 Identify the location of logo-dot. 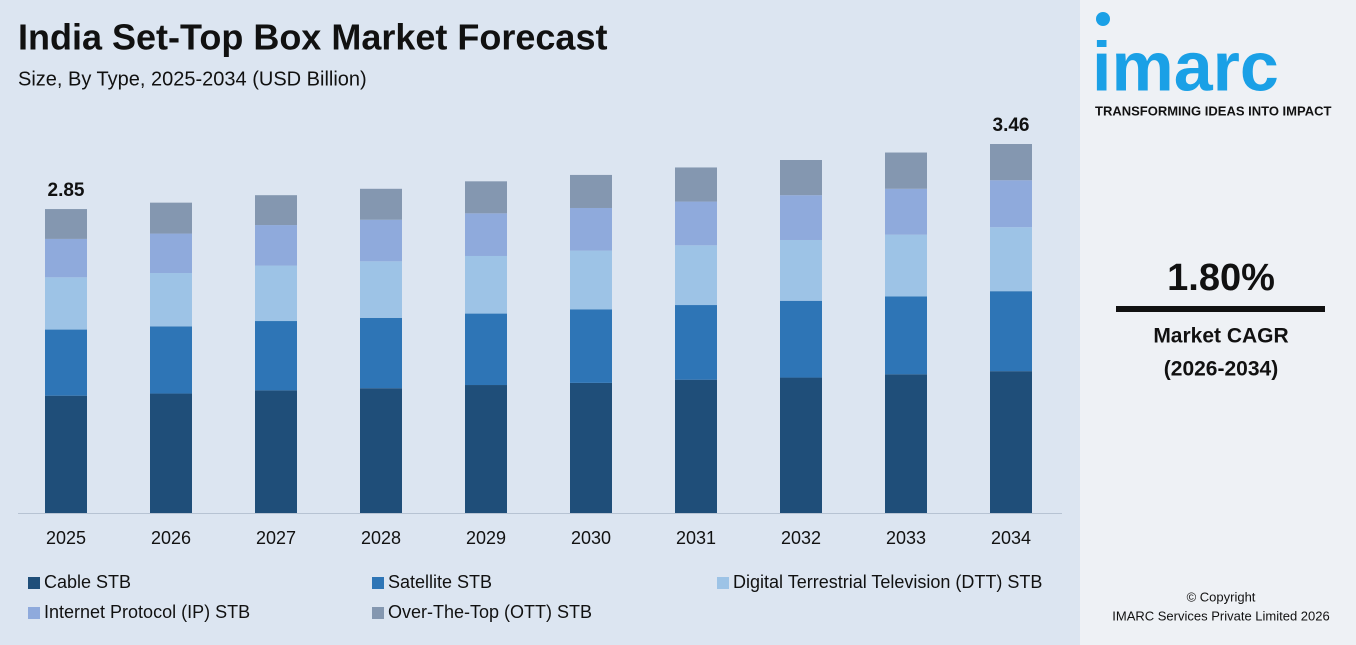
(1103, 19).